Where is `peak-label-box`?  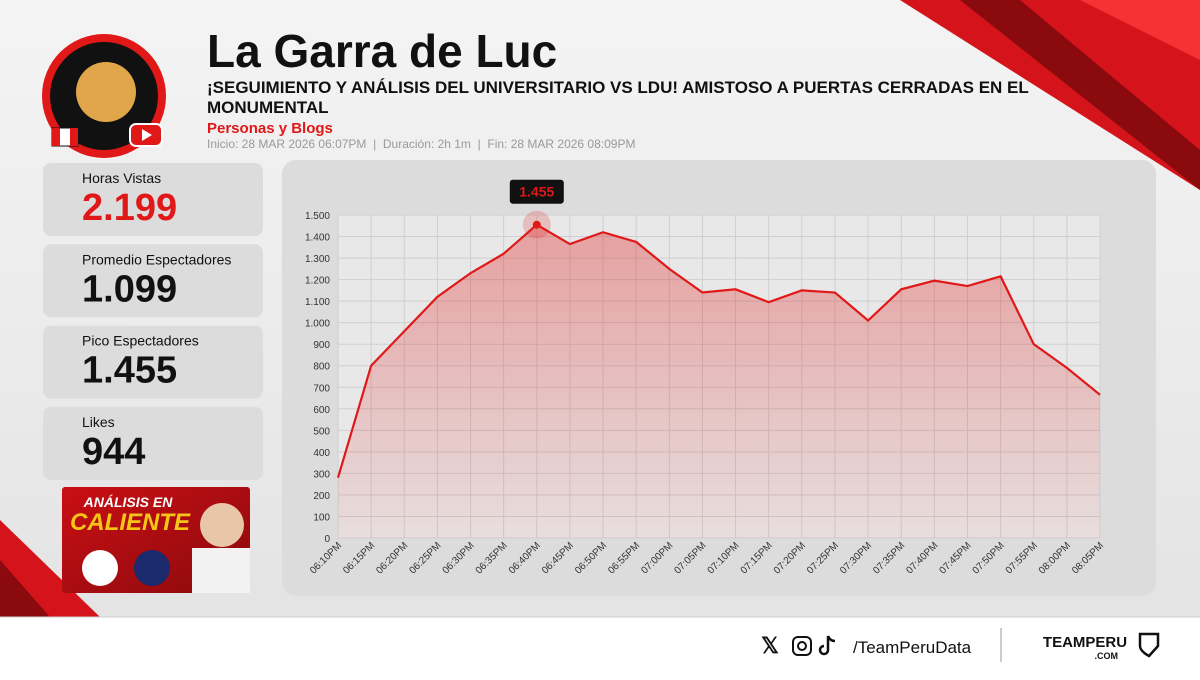
peak-label-box is located at coordinates (536, 191).